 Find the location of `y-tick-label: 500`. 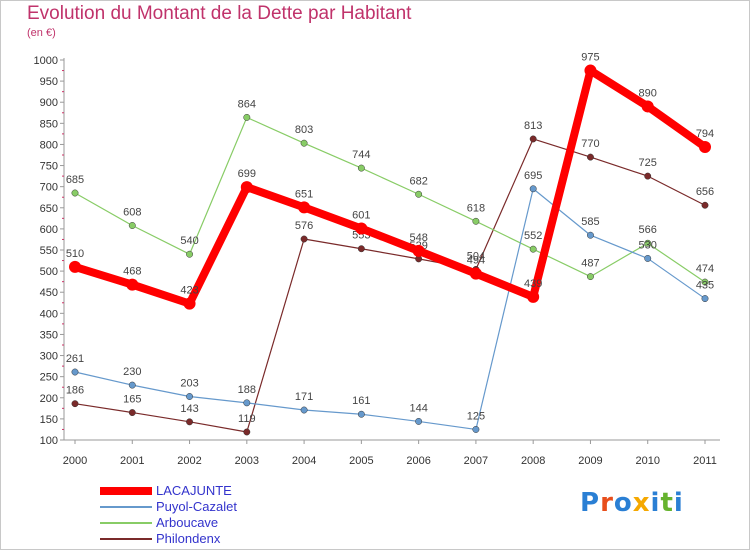

y-tick-label: 500 is located at coordinates (49, 272).